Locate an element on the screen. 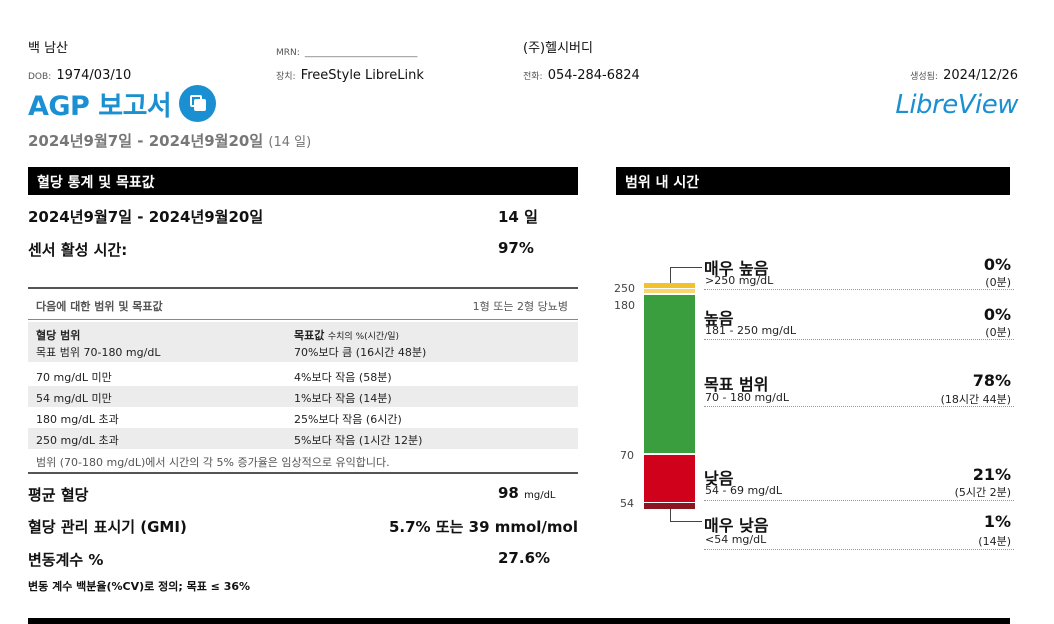 This screenshot has height=624, width=1054. band-target-range: 70 - 180 mg/dL is located at coordinates (747, 397).